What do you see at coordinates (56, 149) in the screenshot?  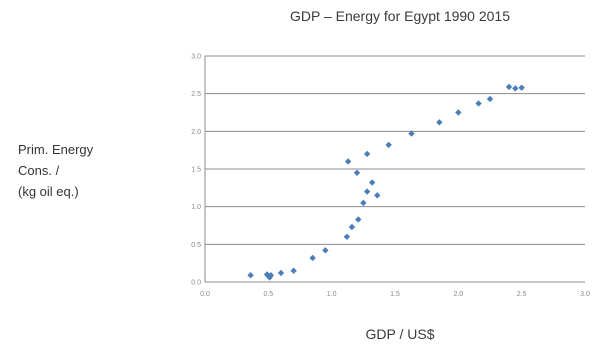 I see `y-axis-label-line: Prim. Energy` at bounding box center [56, 149].